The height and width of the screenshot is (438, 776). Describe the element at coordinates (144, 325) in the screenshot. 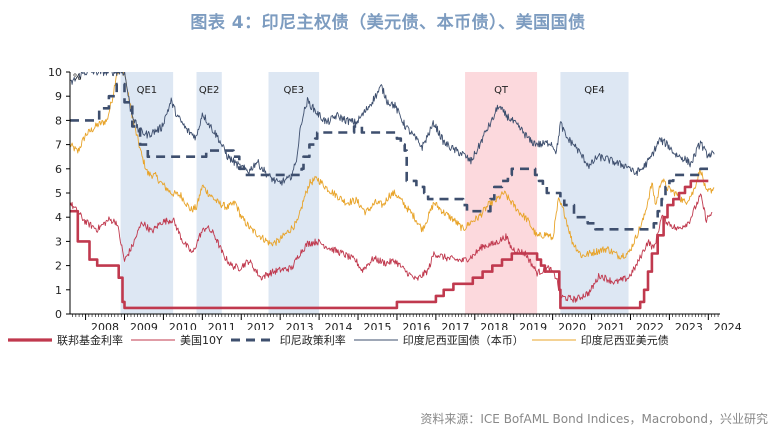

I see `x-tick-label: 2009` at that location.